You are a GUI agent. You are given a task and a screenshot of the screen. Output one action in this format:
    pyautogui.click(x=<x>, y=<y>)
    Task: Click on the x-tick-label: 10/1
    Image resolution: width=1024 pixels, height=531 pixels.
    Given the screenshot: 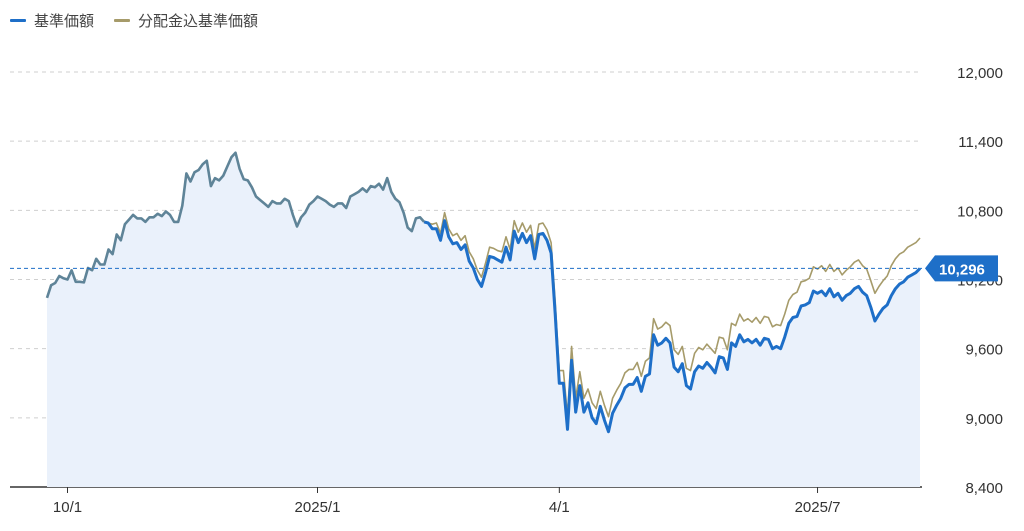 What is the action you would take?
    pyautogui.click(x=67, y=507)
    